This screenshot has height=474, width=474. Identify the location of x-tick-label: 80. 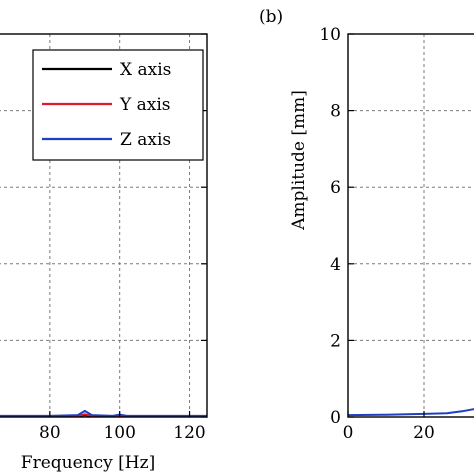
(50, 433).